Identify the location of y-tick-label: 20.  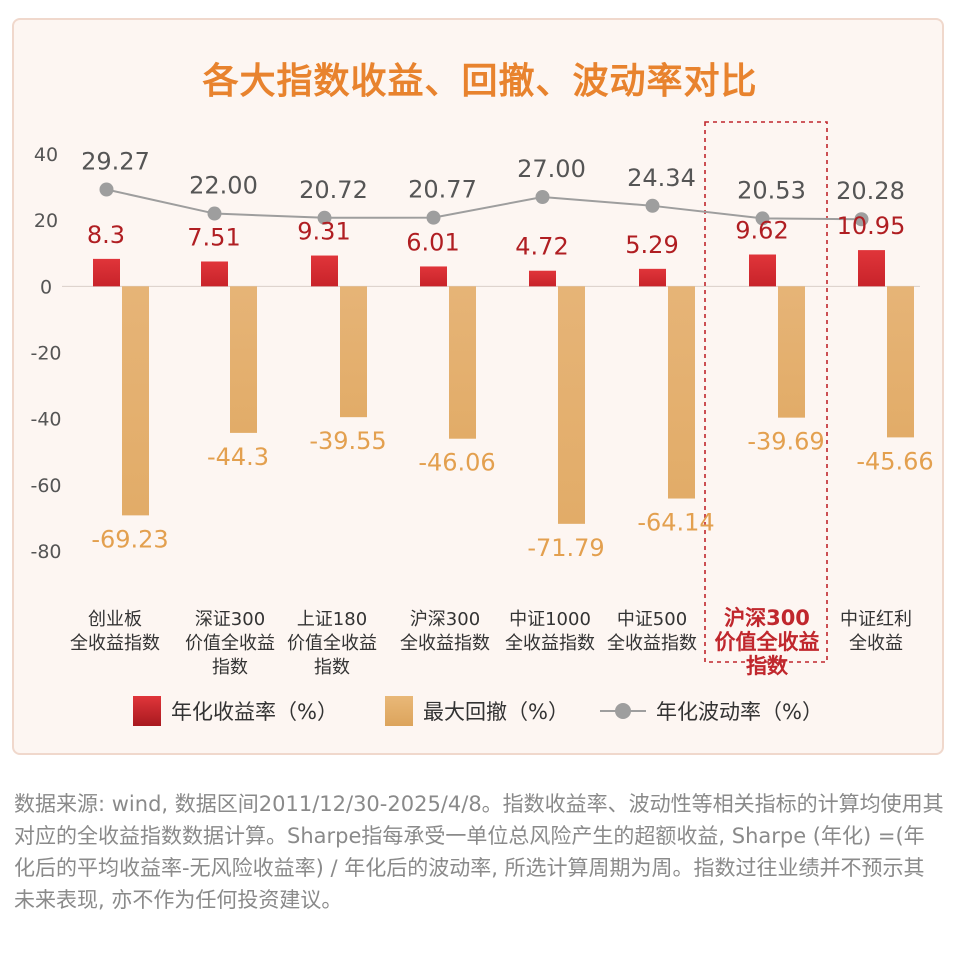
(46, 221).